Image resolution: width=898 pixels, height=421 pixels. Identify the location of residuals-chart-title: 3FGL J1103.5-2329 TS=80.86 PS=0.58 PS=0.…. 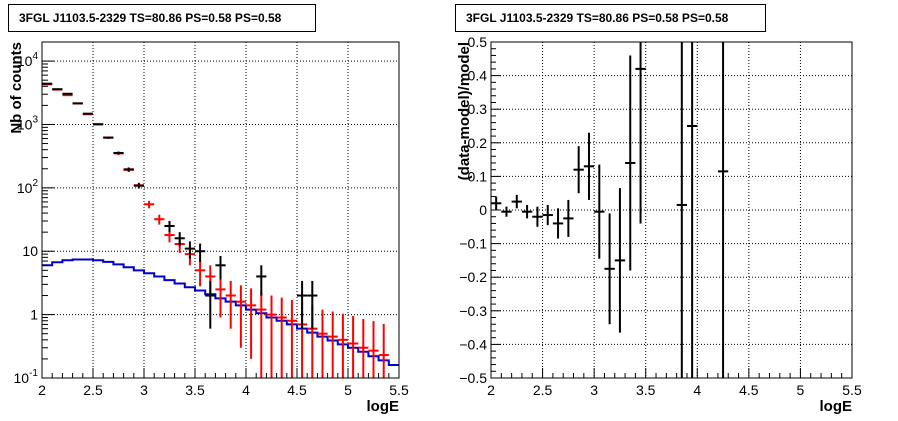
(610, 18).